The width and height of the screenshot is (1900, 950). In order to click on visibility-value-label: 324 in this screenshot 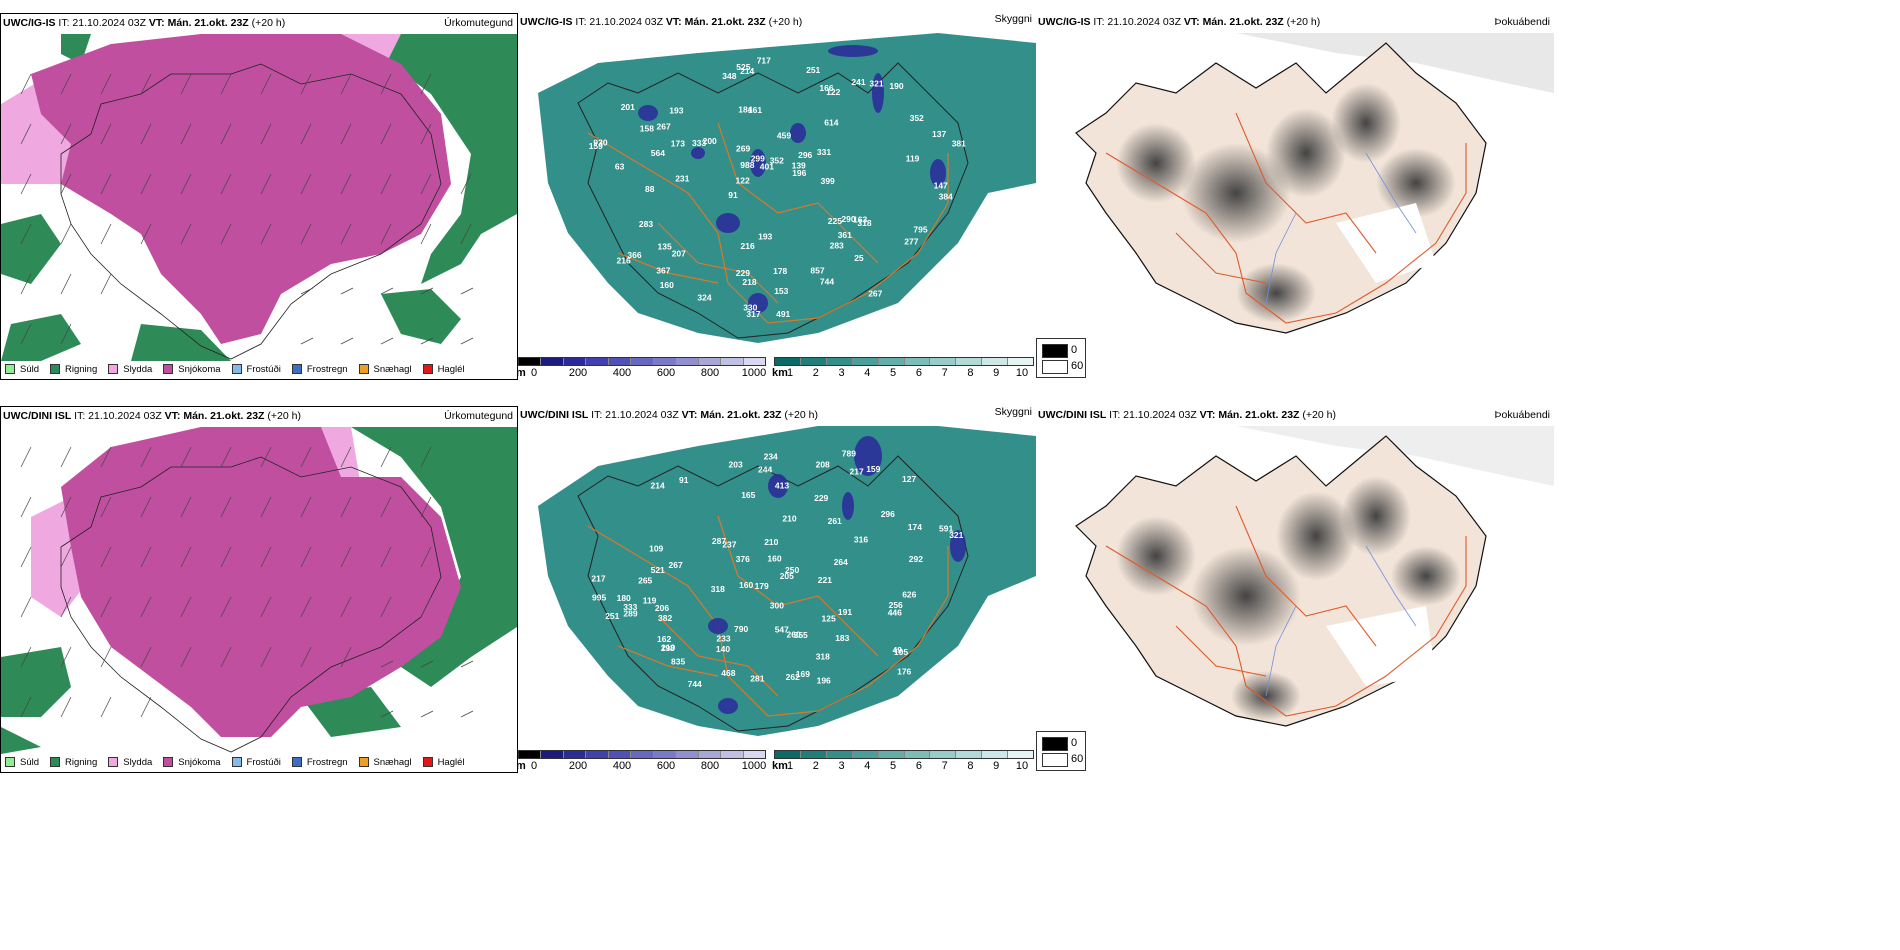, I will do `click(704, 298)`.